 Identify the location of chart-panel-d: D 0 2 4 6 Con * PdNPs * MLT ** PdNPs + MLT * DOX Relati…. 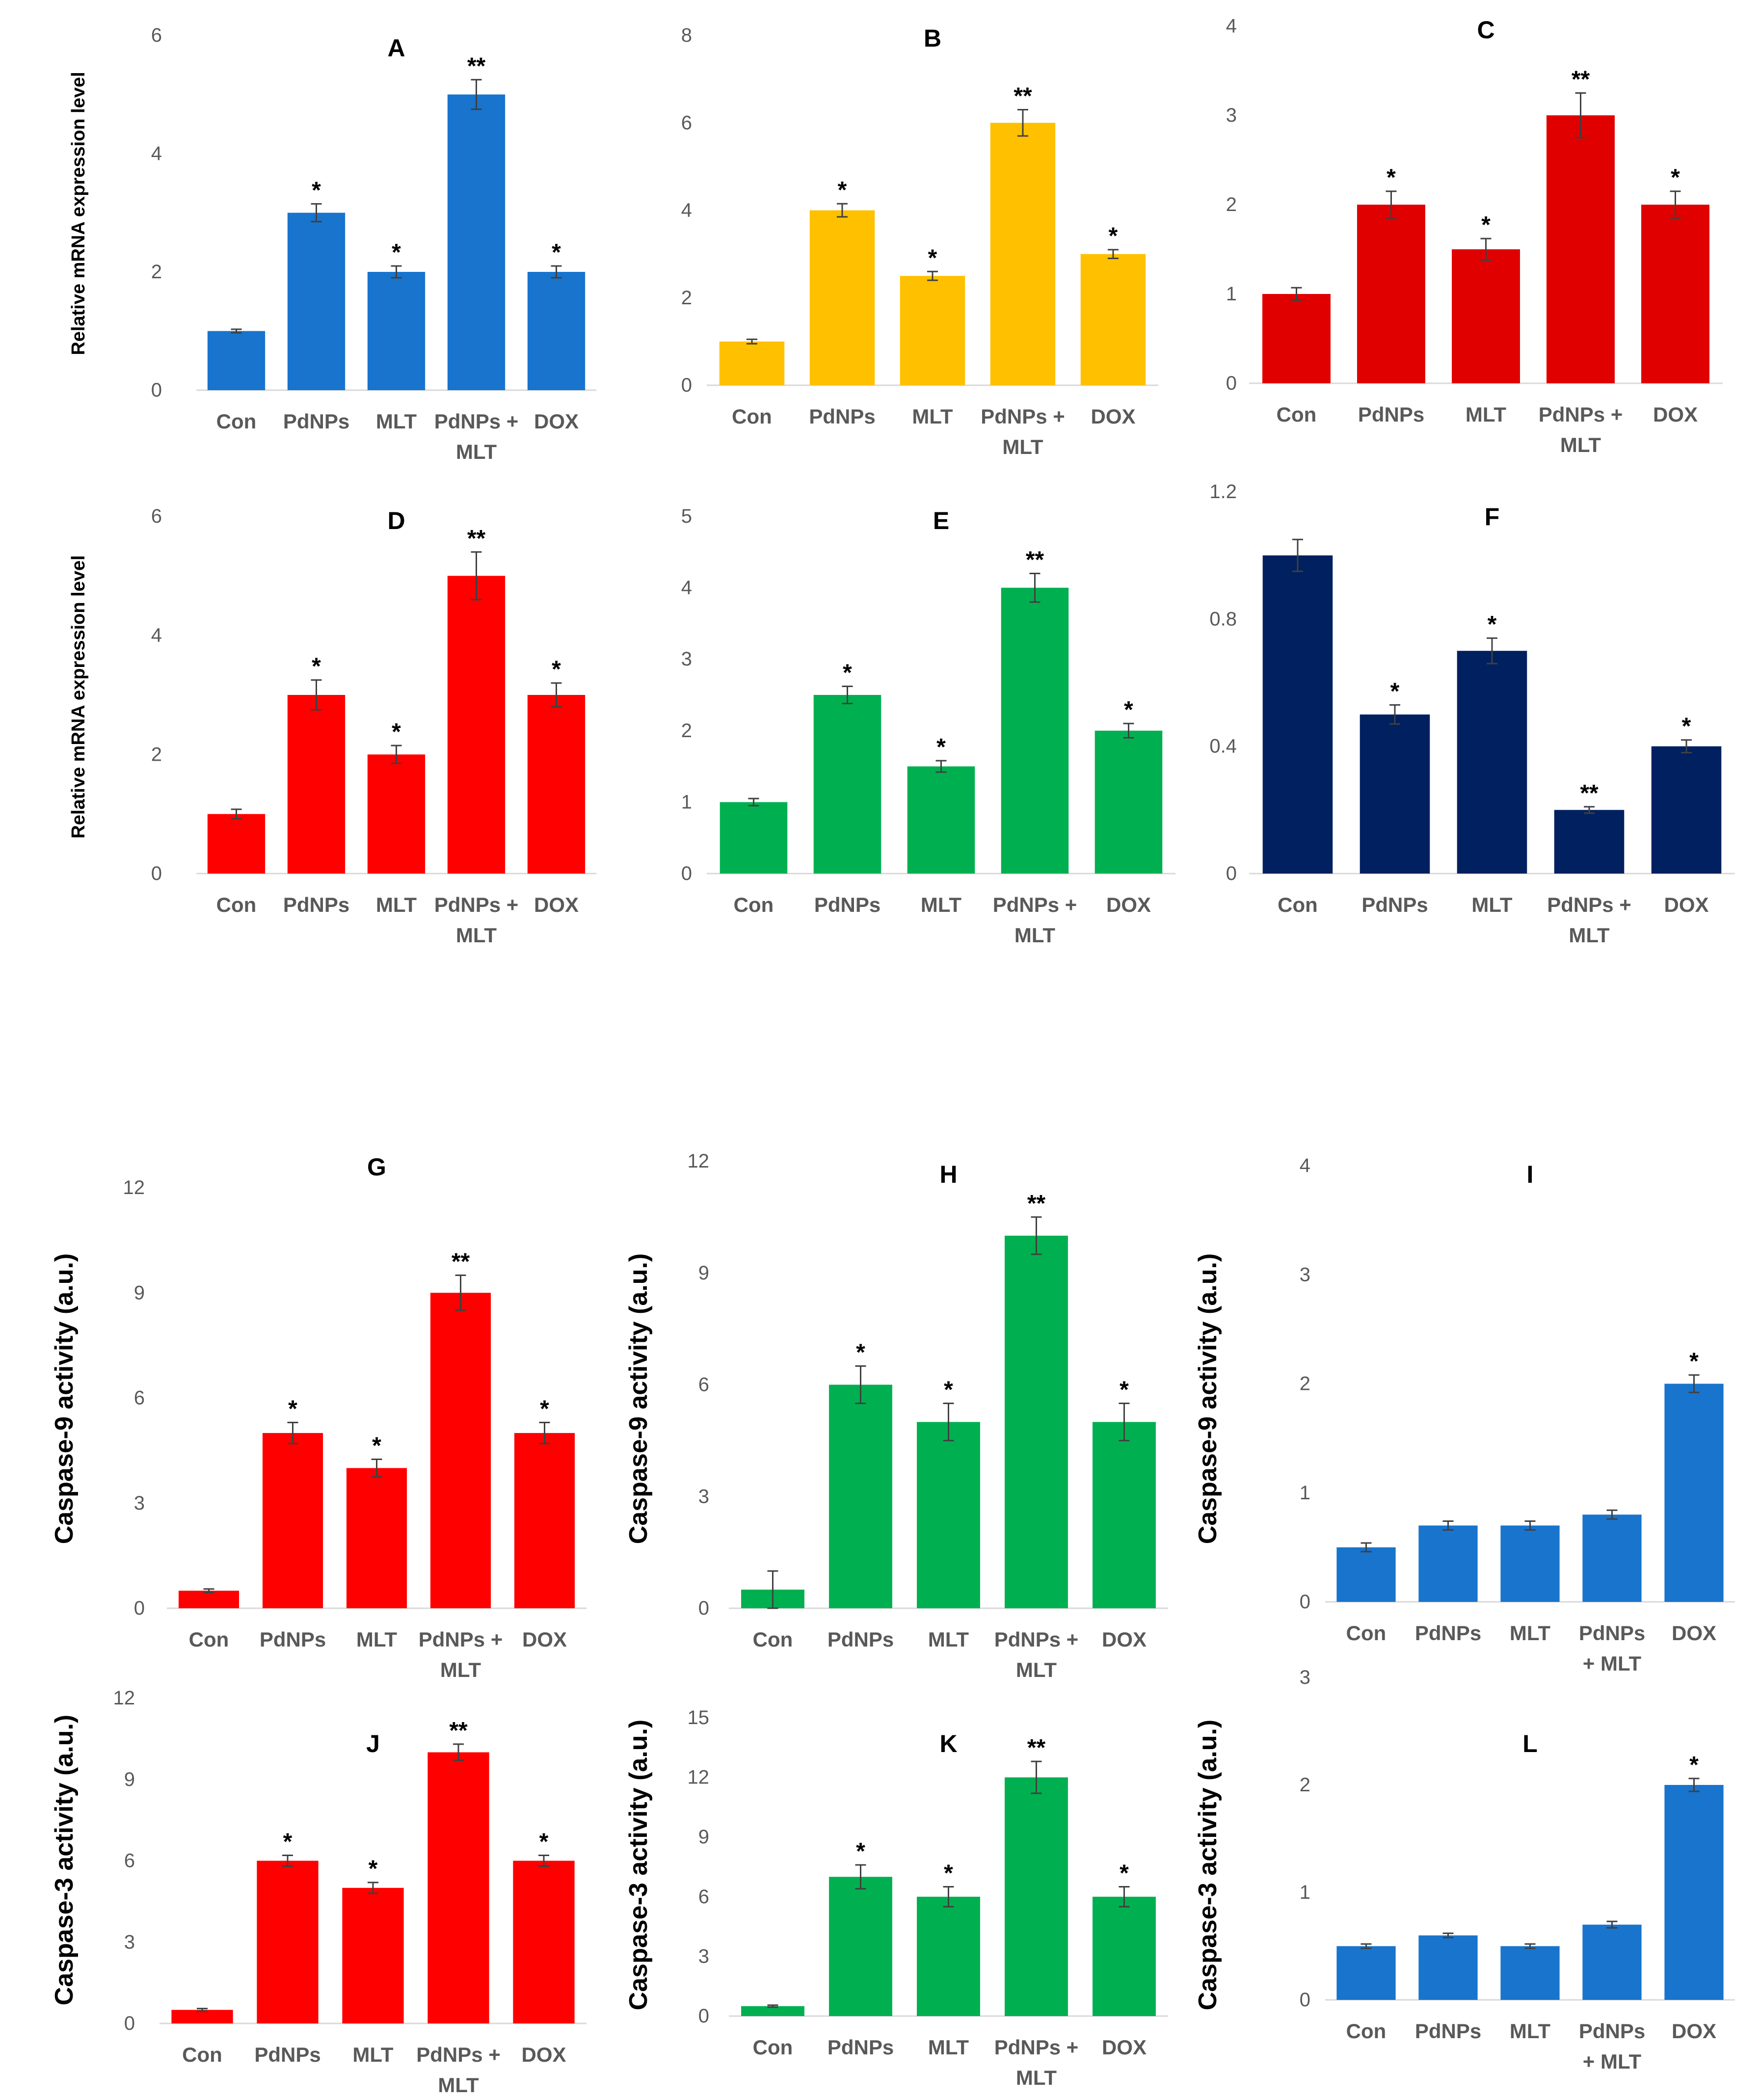
(332, 726).